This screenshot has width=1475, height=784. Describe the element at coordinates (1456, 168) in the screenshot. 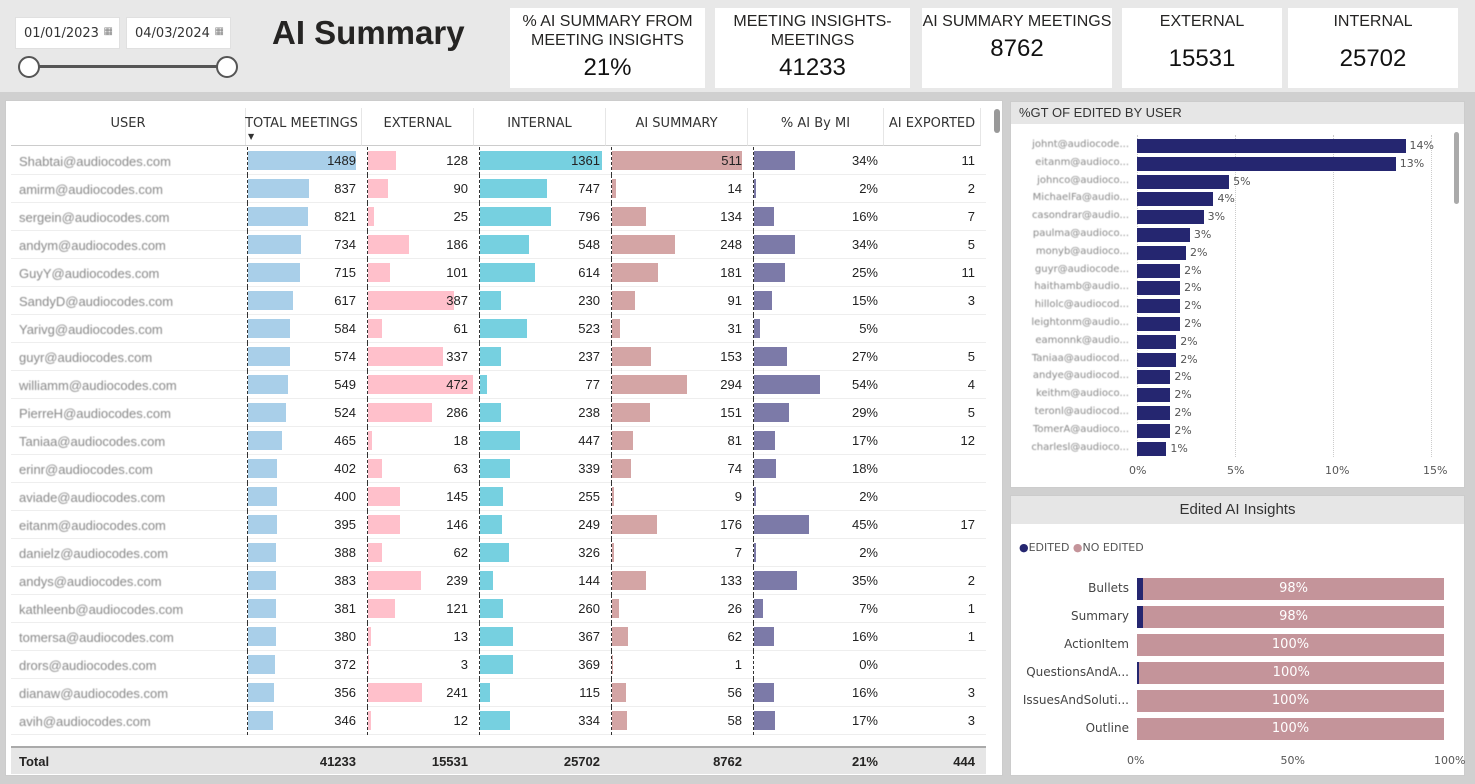

I see `chart-scrollbar` at that location.